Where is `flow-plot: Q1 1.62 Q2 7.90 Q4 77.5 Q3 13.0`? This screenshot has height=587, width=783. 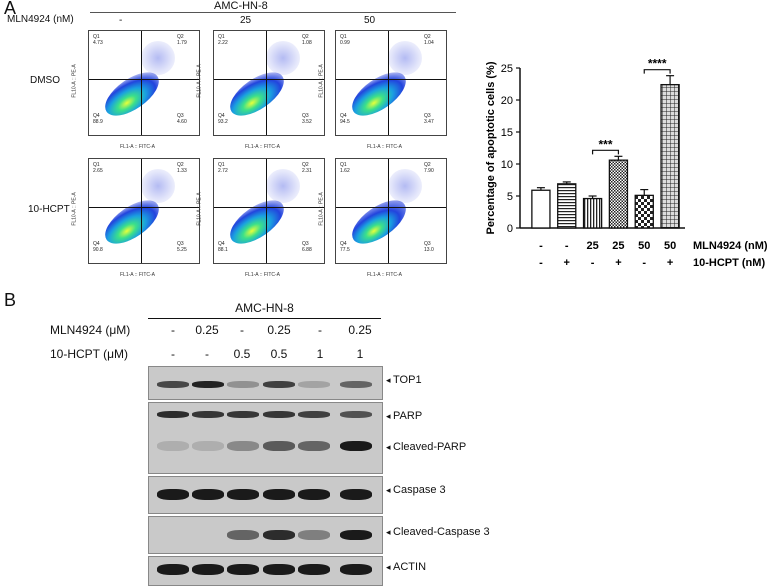
flow-plot: Q1 1.62 Q2 7.90 Q4 77.5 Q3 13.0 is located at coordinates (391, 211).